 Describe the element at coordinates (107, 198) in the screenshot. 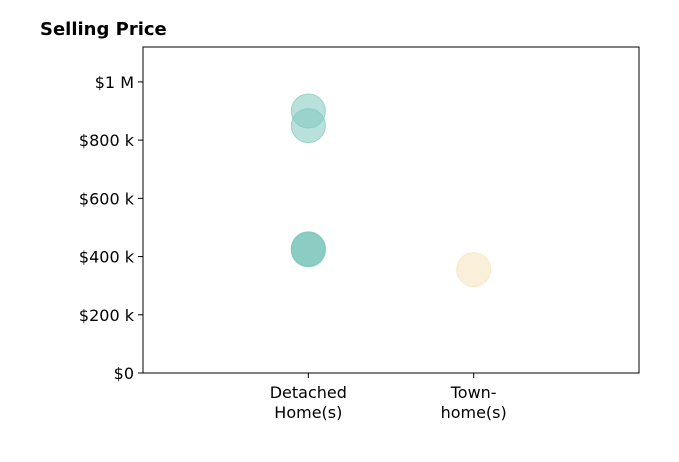

I see `y-tick-label: $600 k` at that location.